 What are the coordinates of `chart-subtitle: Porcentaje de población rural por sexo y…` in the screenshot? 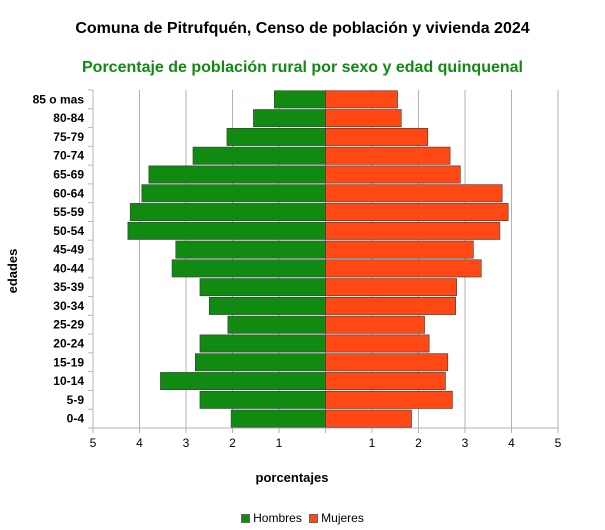 It's located at (302, 67).